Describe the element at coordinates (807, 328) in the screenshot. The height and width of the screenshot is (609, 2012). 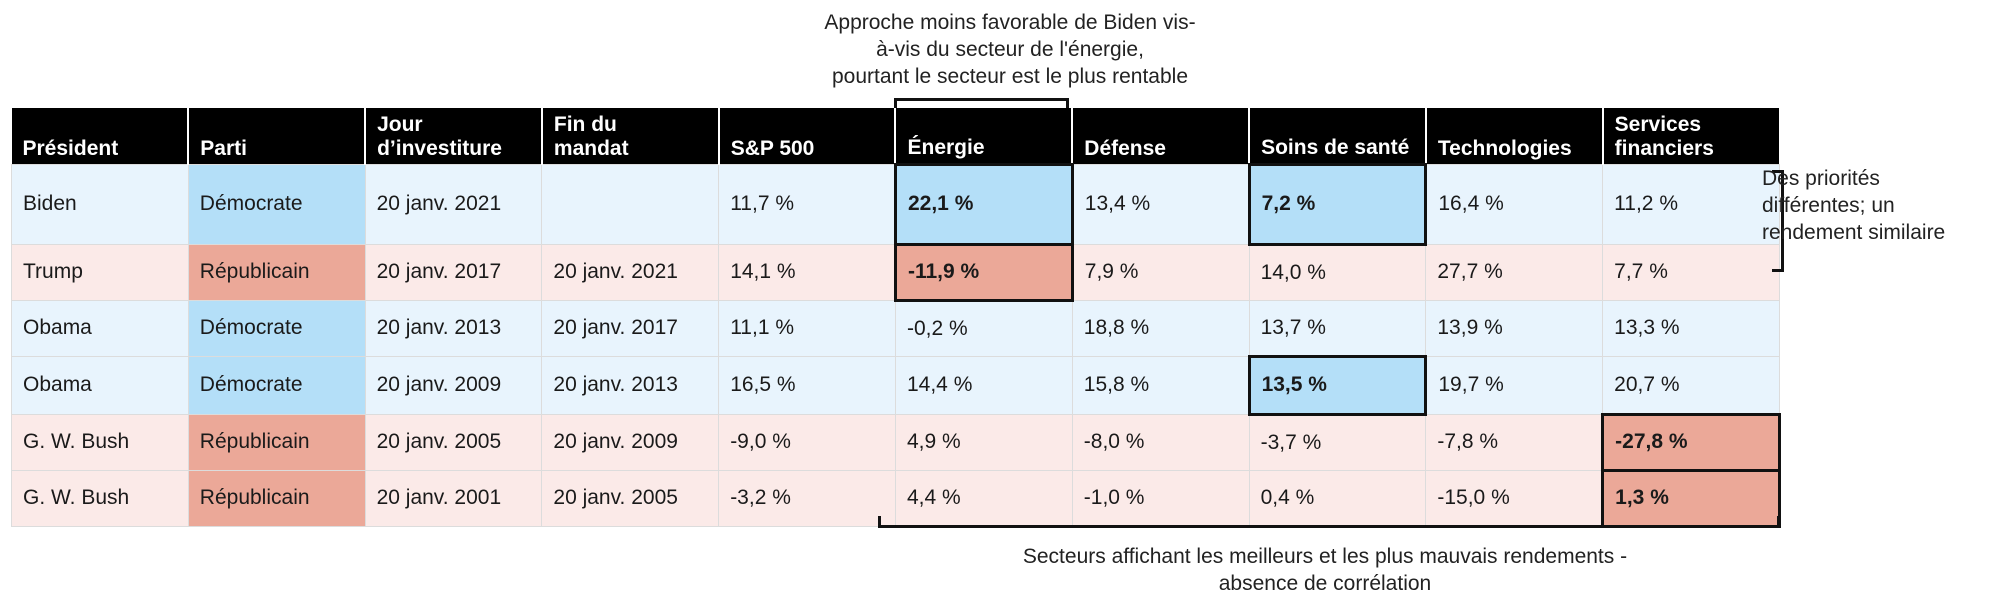
I see `sp500-value-cell: 11,1 %` at that location.